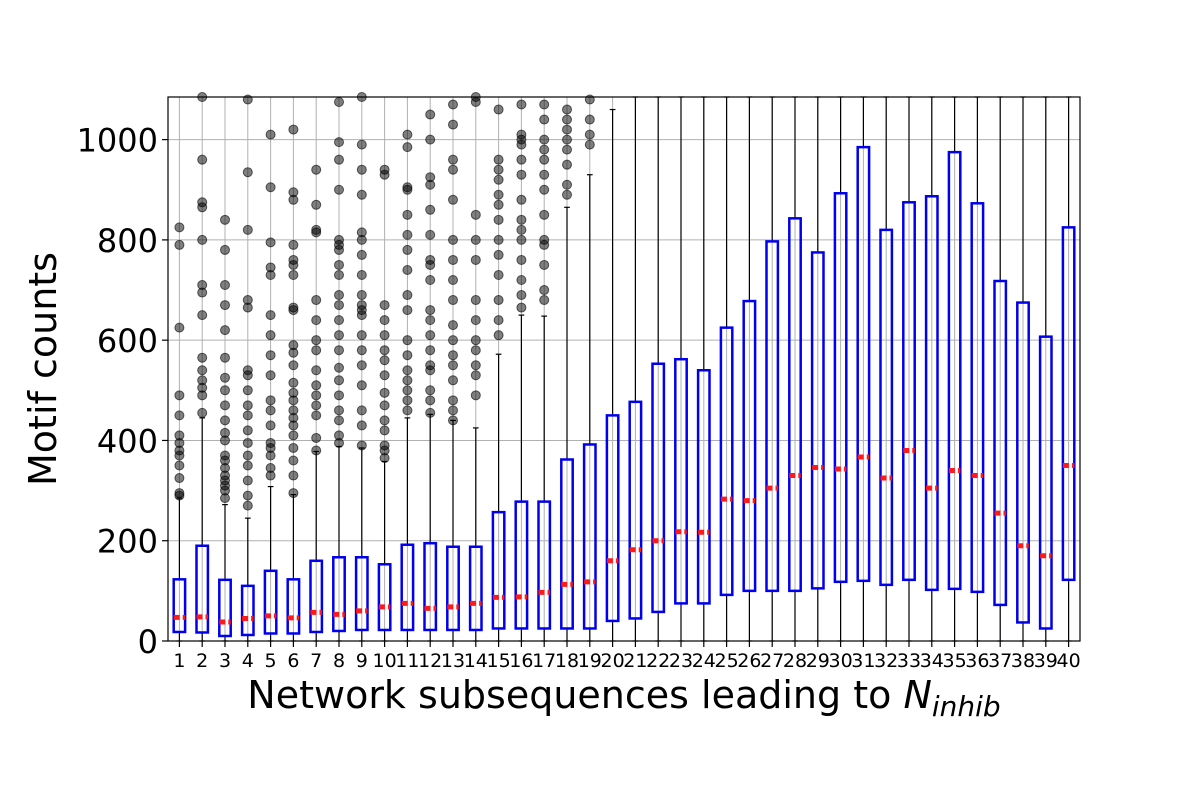  What do you see at coordinates (407, 661) in the screenshot?
I see `x-tick-label: 11` at bounding box center [407, 661].